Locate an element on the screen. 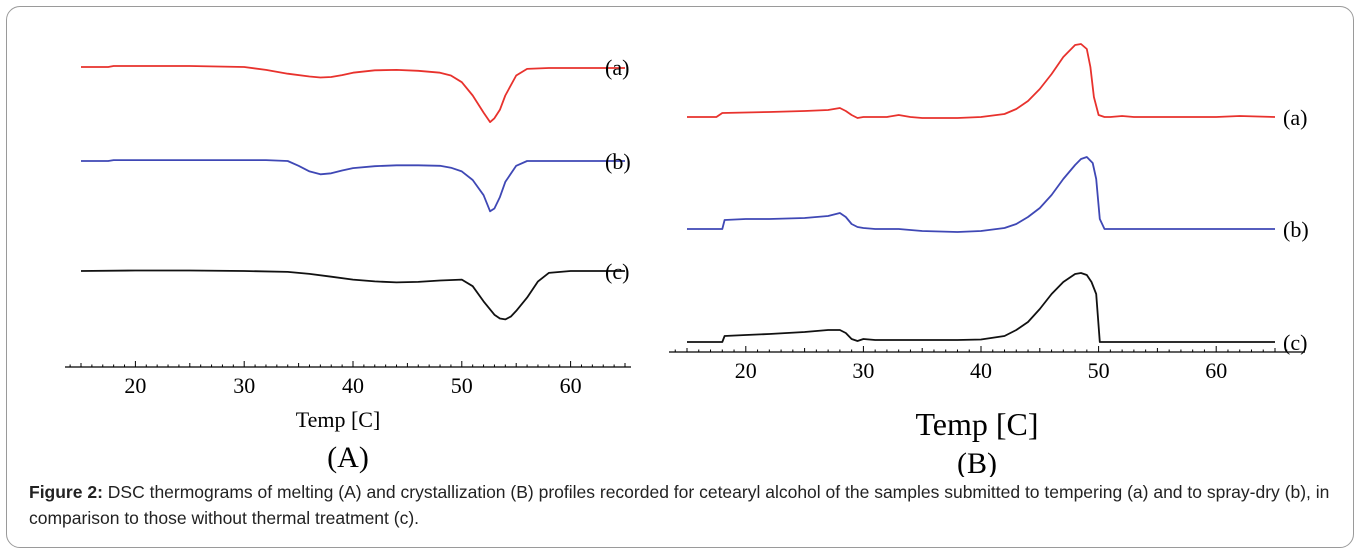 Image resolution: width=1362 pixels, height=556 pixels. caption-label: Figure 2: is located at coordinates (66, 492).